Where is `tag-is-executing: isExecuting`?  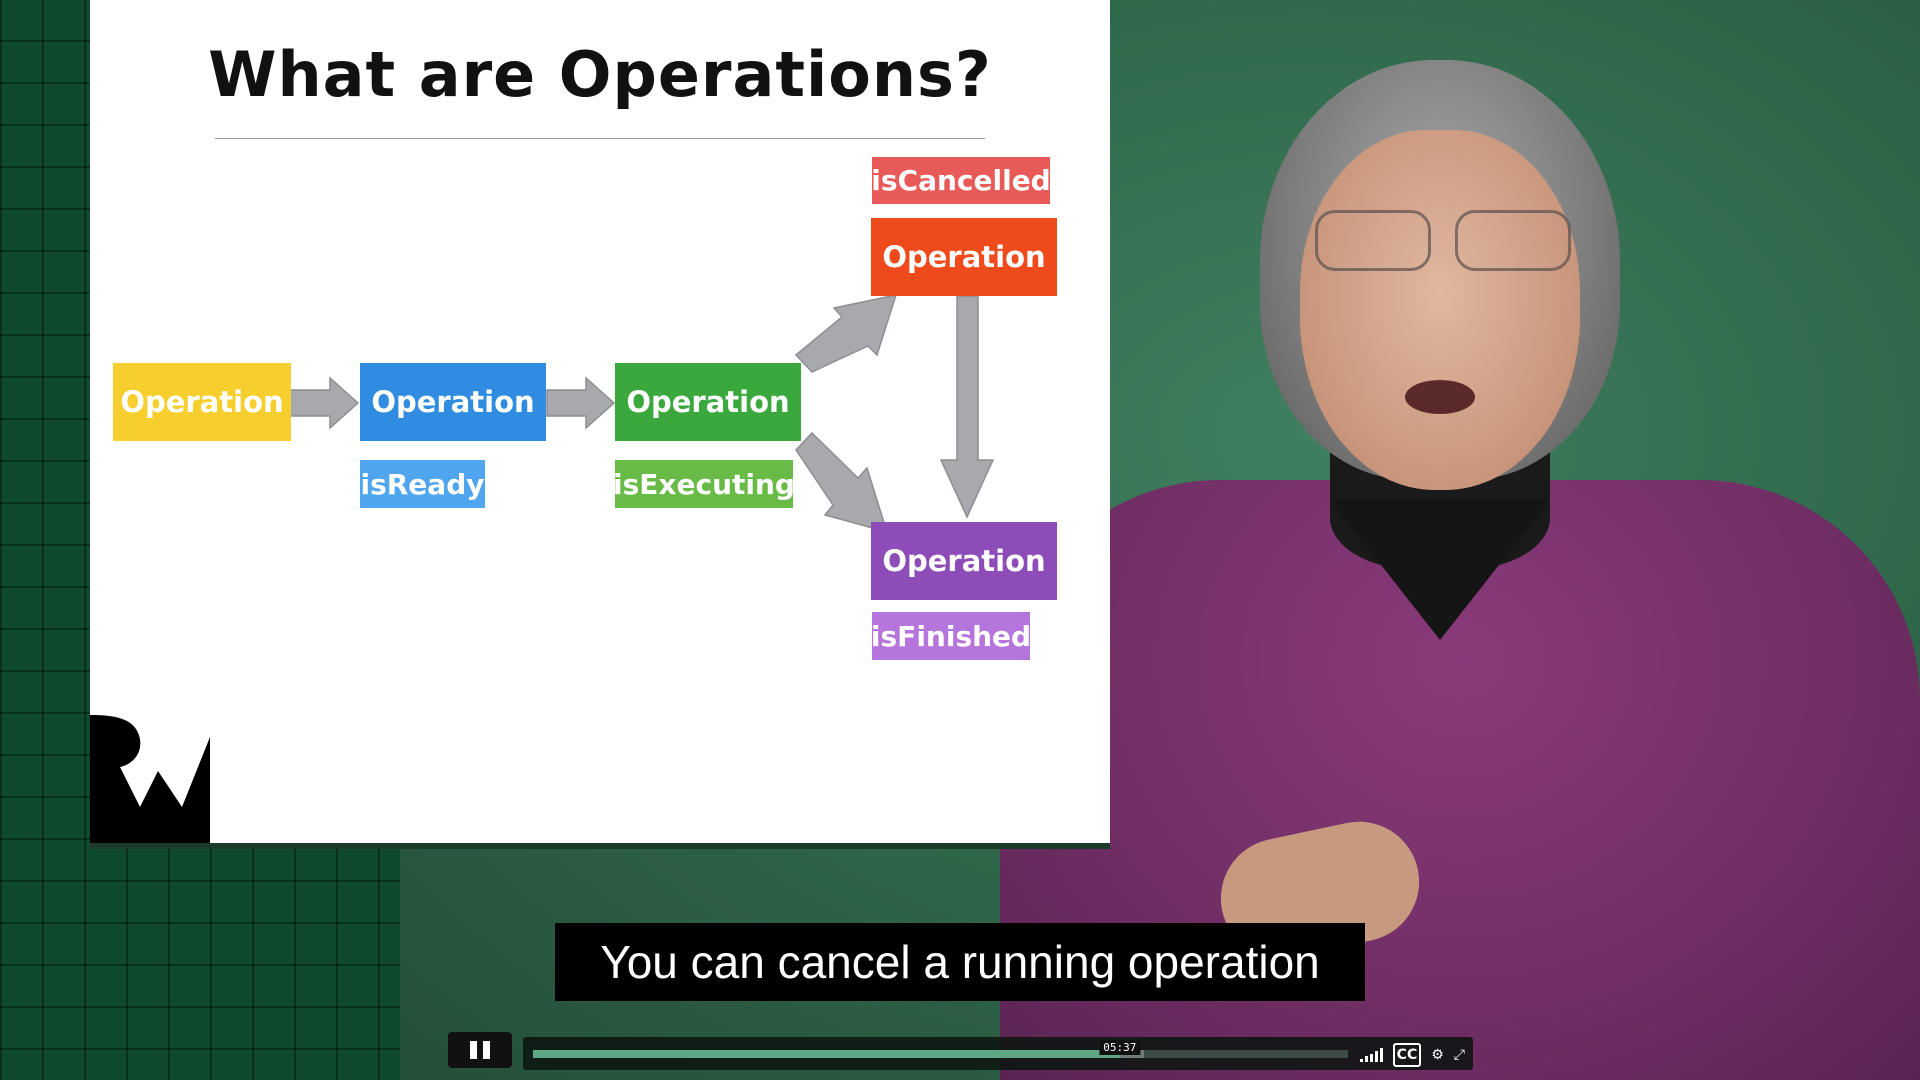
tag-is-executing: isExecuting is located at coordinates (704, 484).